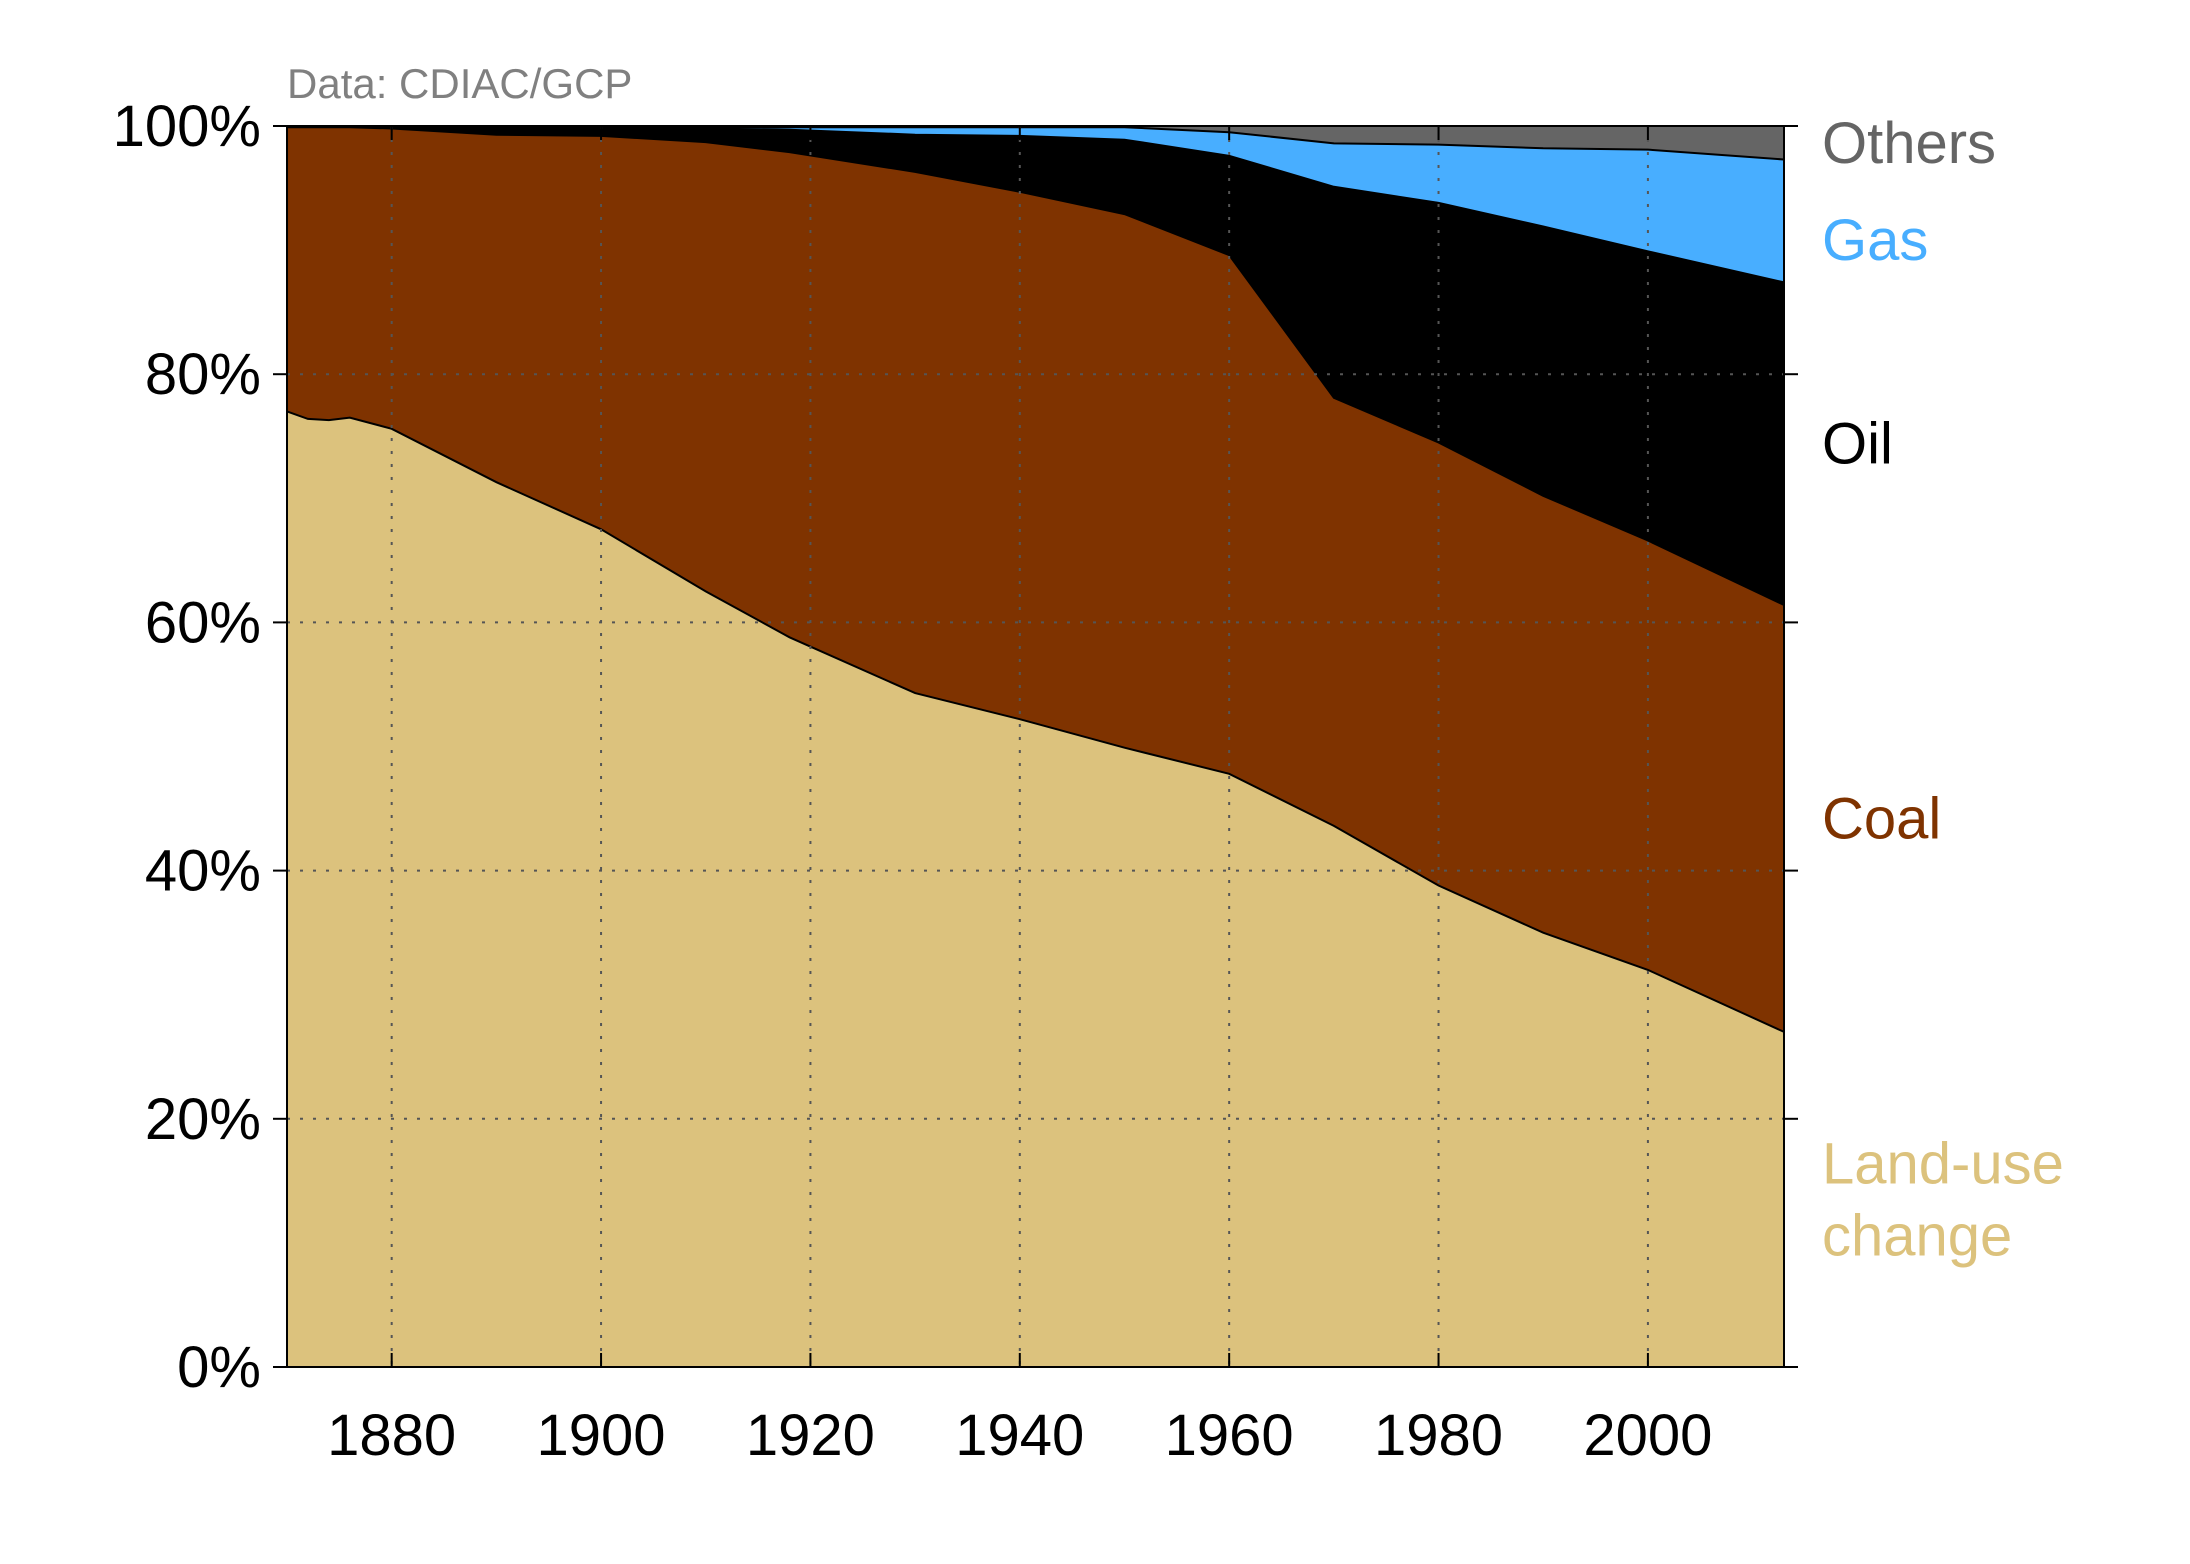 This screenshot has width=2190, height=1564. Describe the element at coordinates (1438, 1435) in the screenshot. I see `x-tick-label-1980: 1980` at that location.